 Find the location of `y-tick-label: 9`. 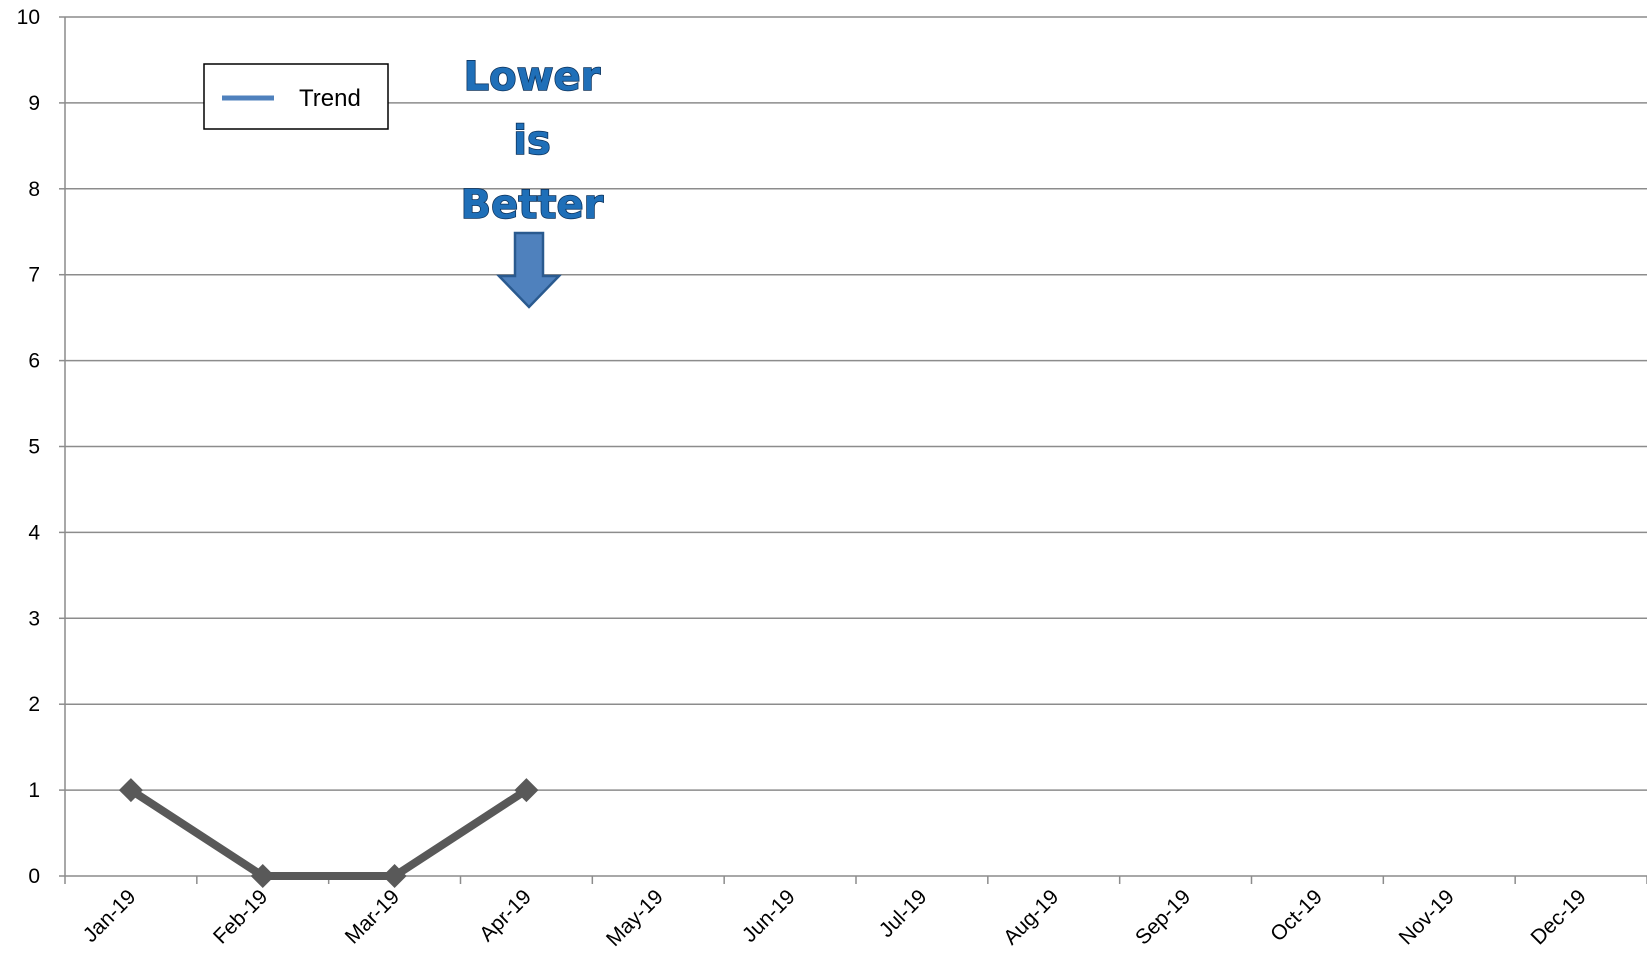

y-tick-label: 9 is located at coordinates (34, 103).